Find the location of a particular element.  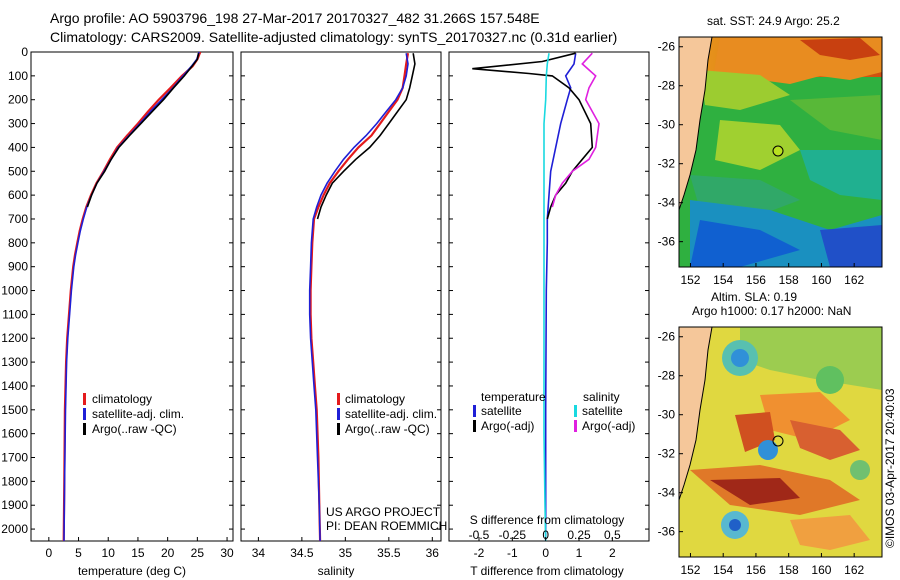

sla-map is located at coordinates (780, 442).